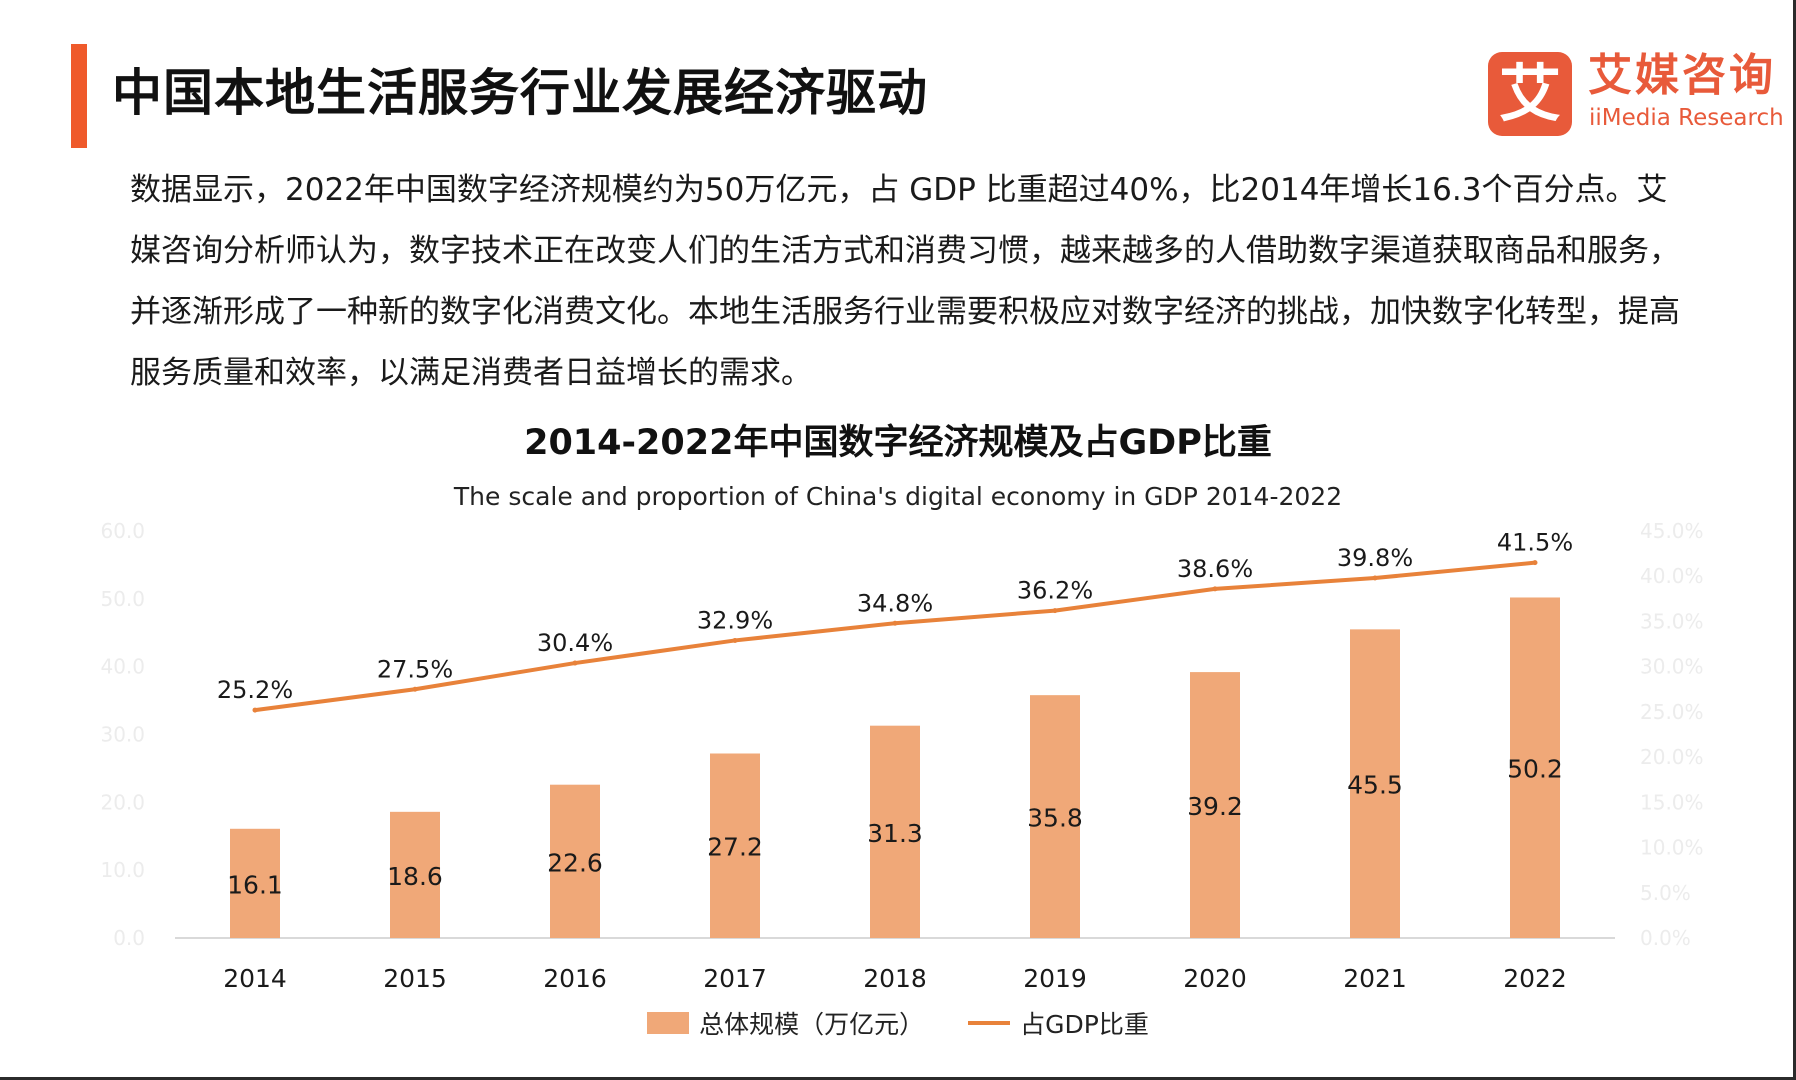 This screenshot has height=1080, width=1796. What do you see at coordinates (668, 1023) in the screenshot?
I see `legend-bar-swatch` at bounding box center [668, 1023].